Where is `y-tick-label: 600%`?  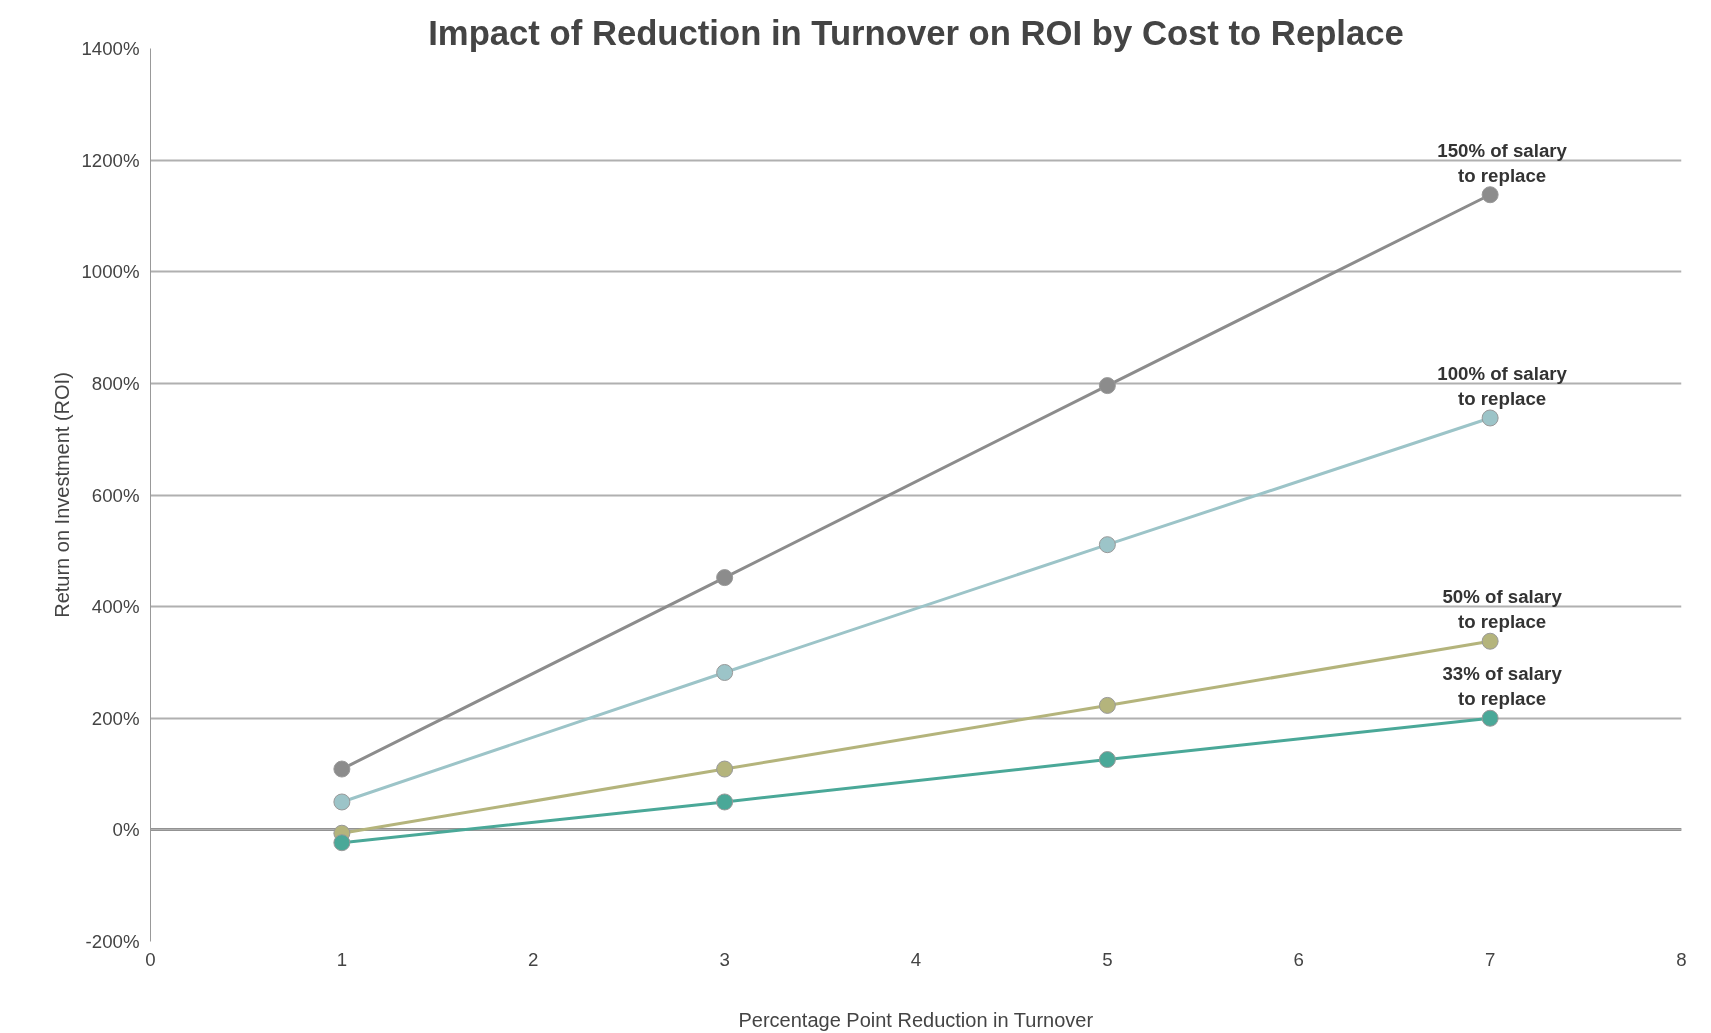
y-tick-label: 600% is located at coordinates (115, 495).